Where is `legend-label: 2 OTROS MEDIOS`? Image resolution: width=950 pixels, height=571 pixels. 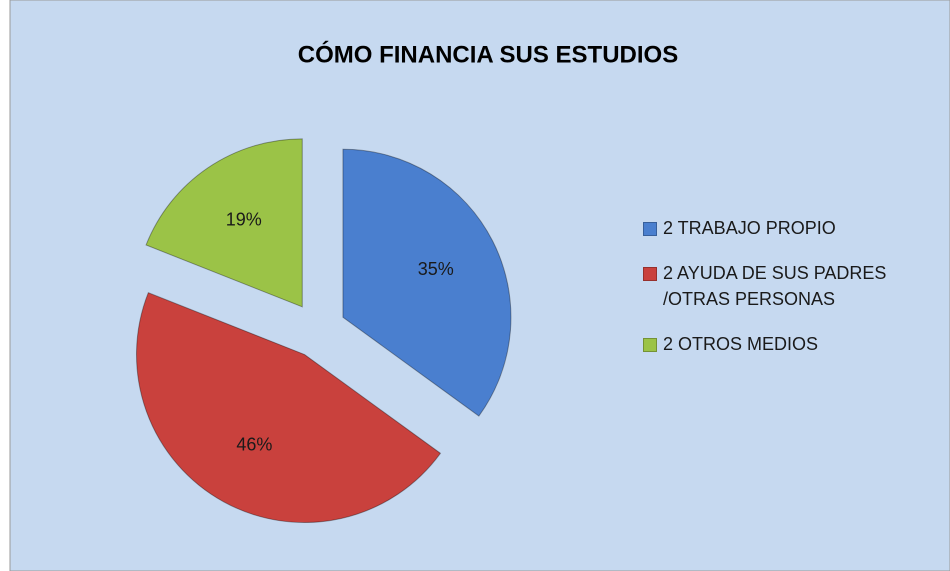 legend-label: 2 OTROS MEDIOS is located at coordinates (741, 344).